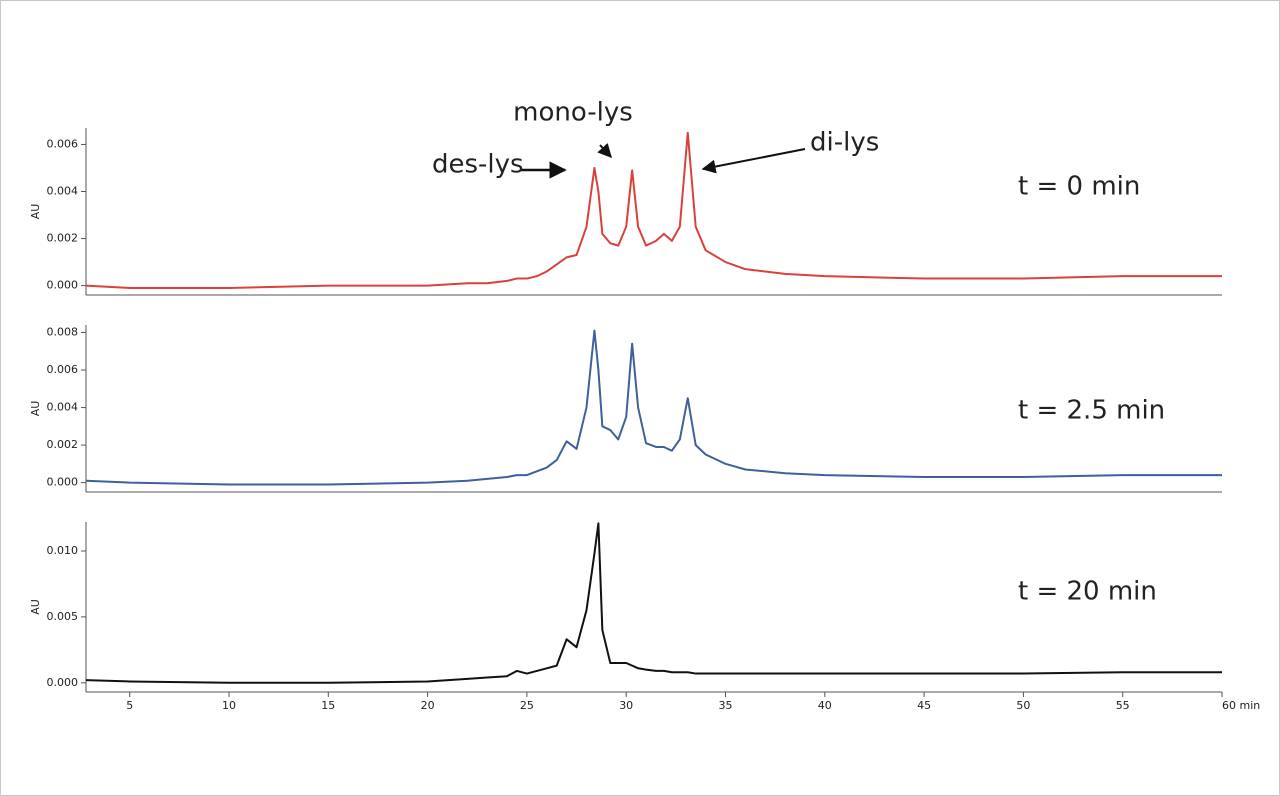  Describe the element at coordinates (626, 705) in the screenshot. I see `x-tick-label: 30` at that location.